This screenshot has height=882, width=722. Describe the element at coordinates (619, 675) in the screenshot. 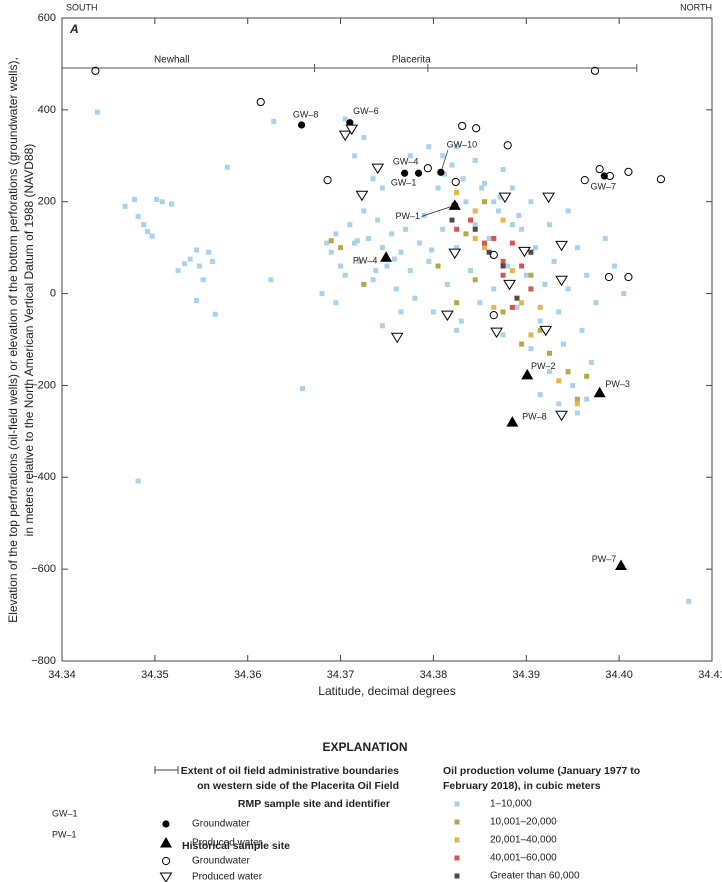

I see `x-tick-label: 34.40` at that location.